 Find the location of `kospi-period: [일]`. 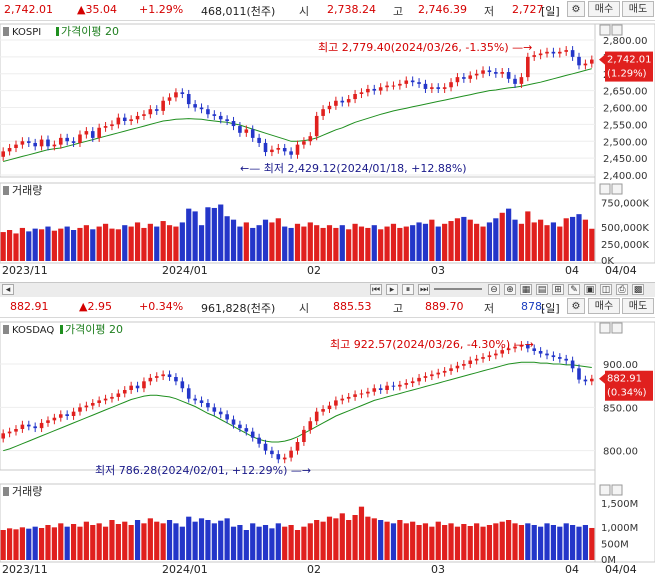

kospi-period: [일] is located at coordinates (550, 11).